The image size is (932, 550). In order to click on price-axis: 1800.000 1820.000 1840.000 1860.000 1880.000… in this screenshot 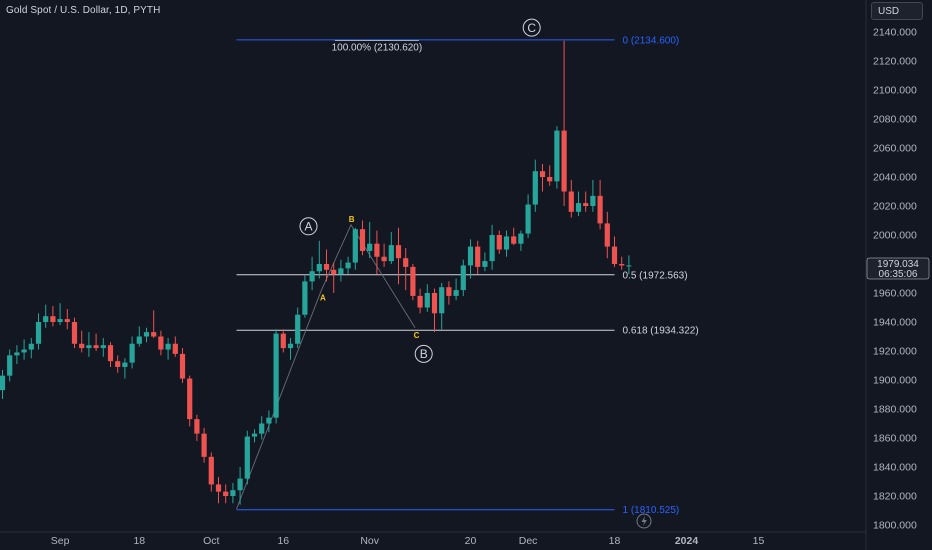, I will do `click(895, 279)`.